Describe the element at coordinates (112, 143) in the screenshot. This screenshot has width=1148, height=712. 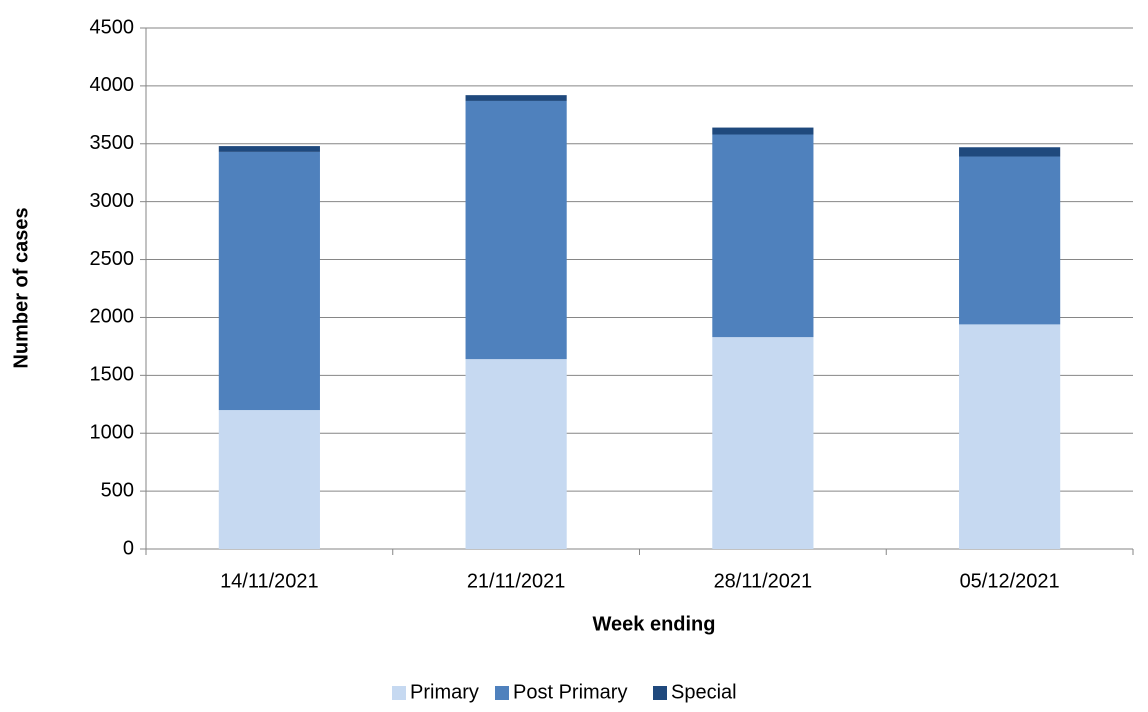
I see `y-tick-label: 3500` at that location.